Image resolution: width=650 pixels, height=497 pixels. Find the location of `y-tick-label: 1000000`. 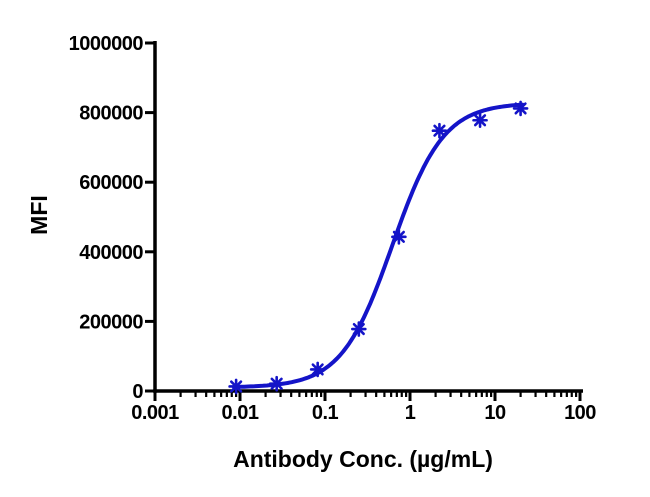

y-tick-label: 1000000 is located at coordinates (106, 44).